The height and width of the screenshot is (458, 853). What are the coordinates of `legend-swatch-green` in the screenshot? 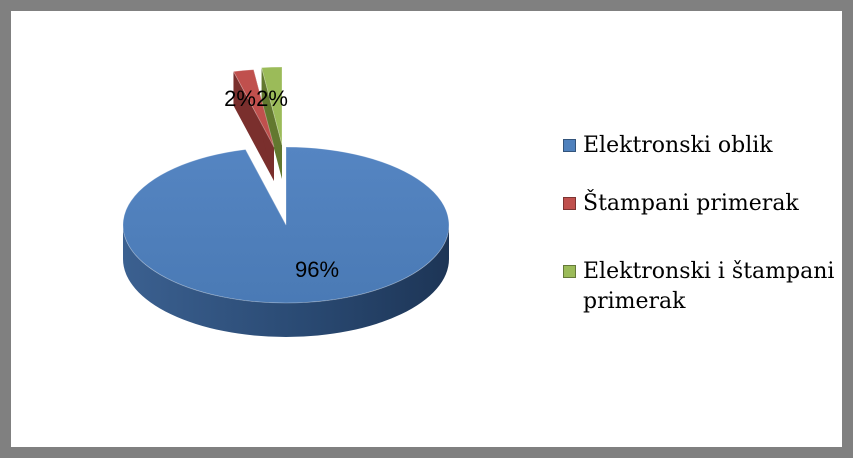 It's located at (569, 271).